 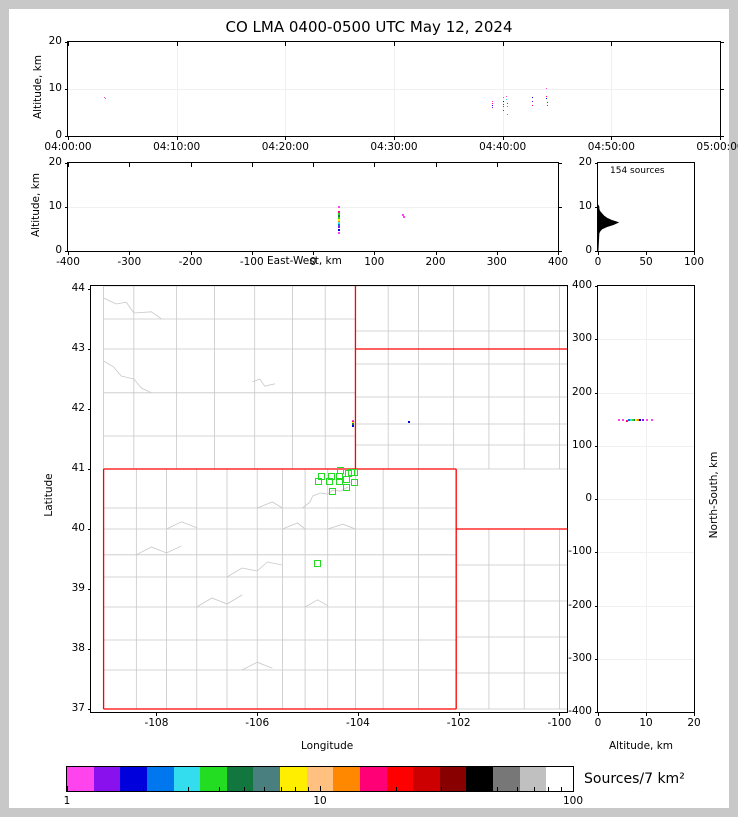 What do you see at coordinates (320, 801) in the screenshot?
I see `colorbar-tick-label: 10` at bounding box center [320, 801].